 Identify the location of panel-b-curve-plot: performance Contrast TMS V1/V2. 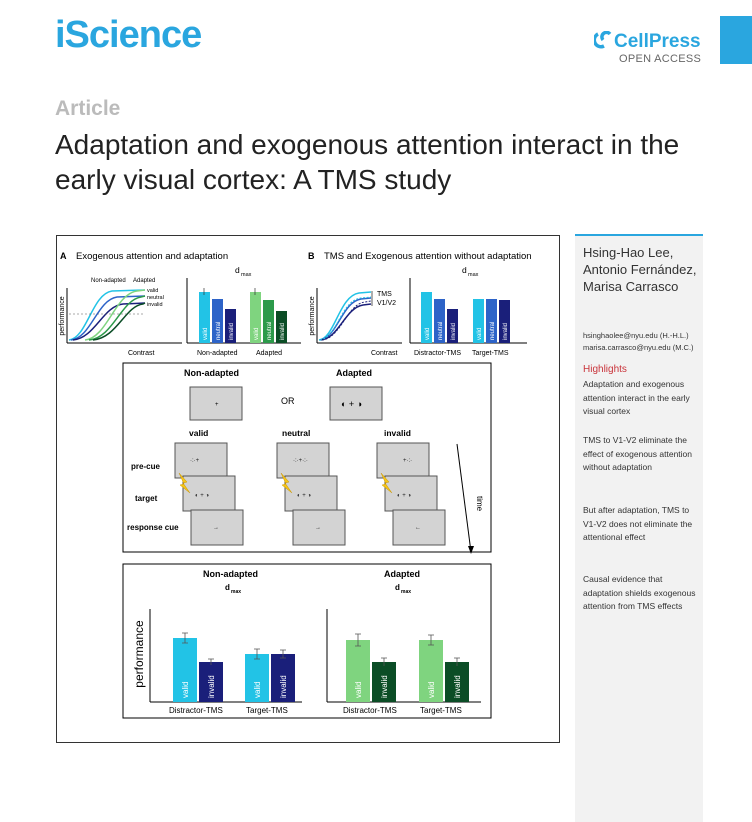
(355, 322).